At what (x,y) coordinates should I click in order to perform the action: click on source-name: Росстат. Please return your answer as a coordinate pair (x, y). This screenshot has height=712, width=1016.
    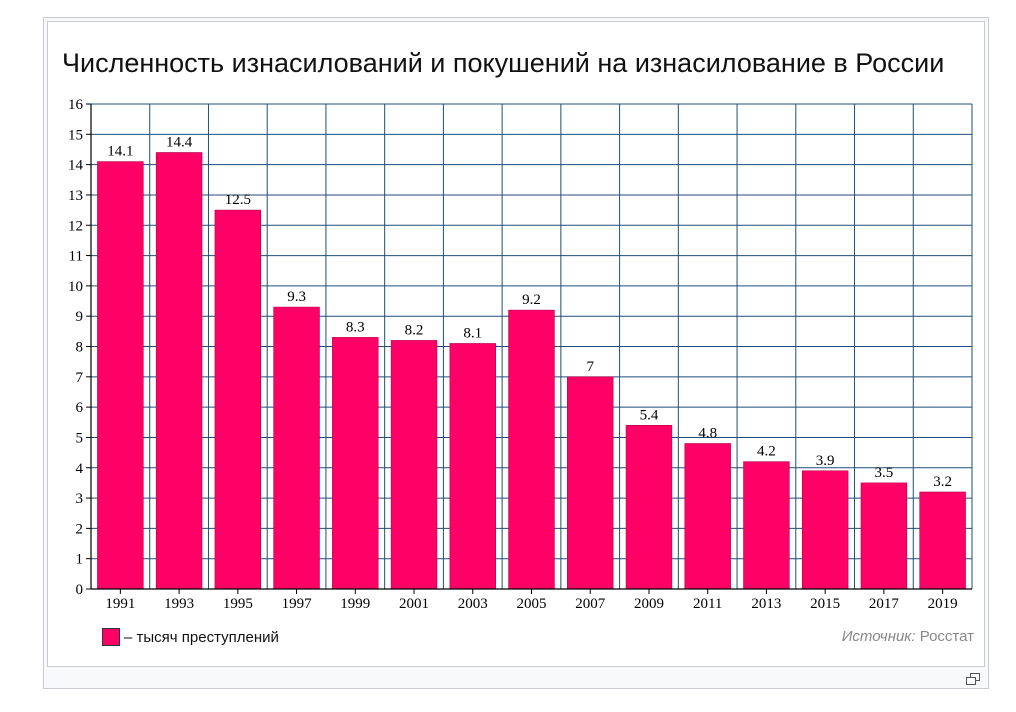
    Looking at the image, I should click on (946, 636).